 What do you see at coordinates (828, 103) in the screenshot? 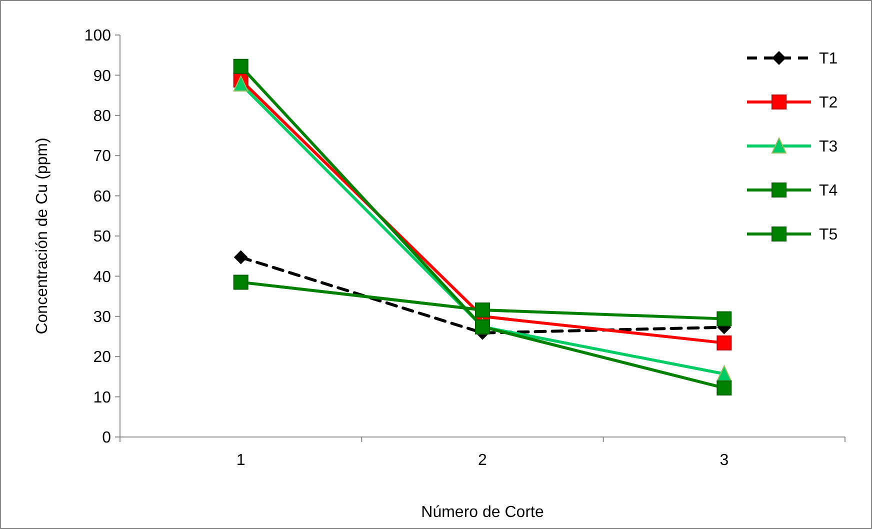
I see `legend-label: T2` at bounding box center [828, 103].